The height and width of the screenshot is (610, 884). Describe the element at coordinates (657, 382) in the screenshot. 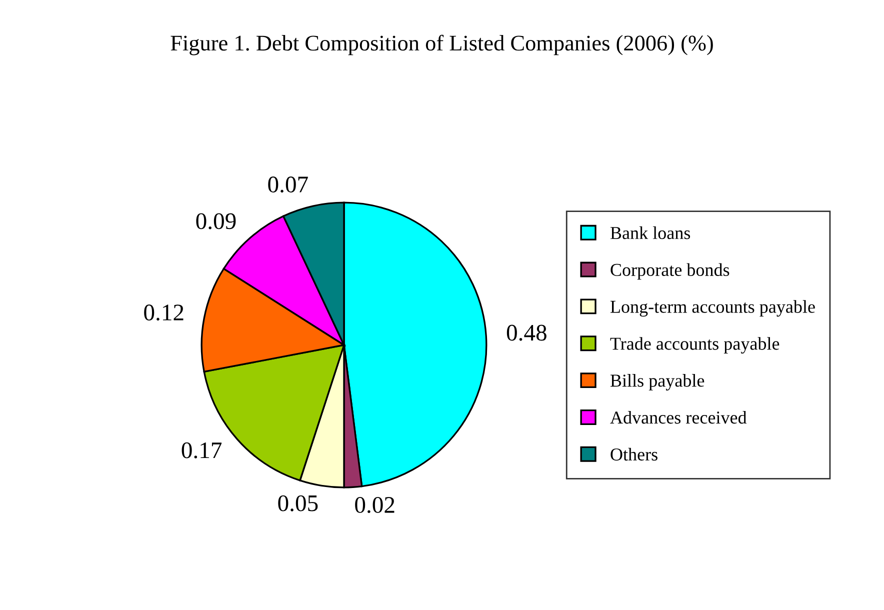

I see `legend-label: Bills payable` at that location.